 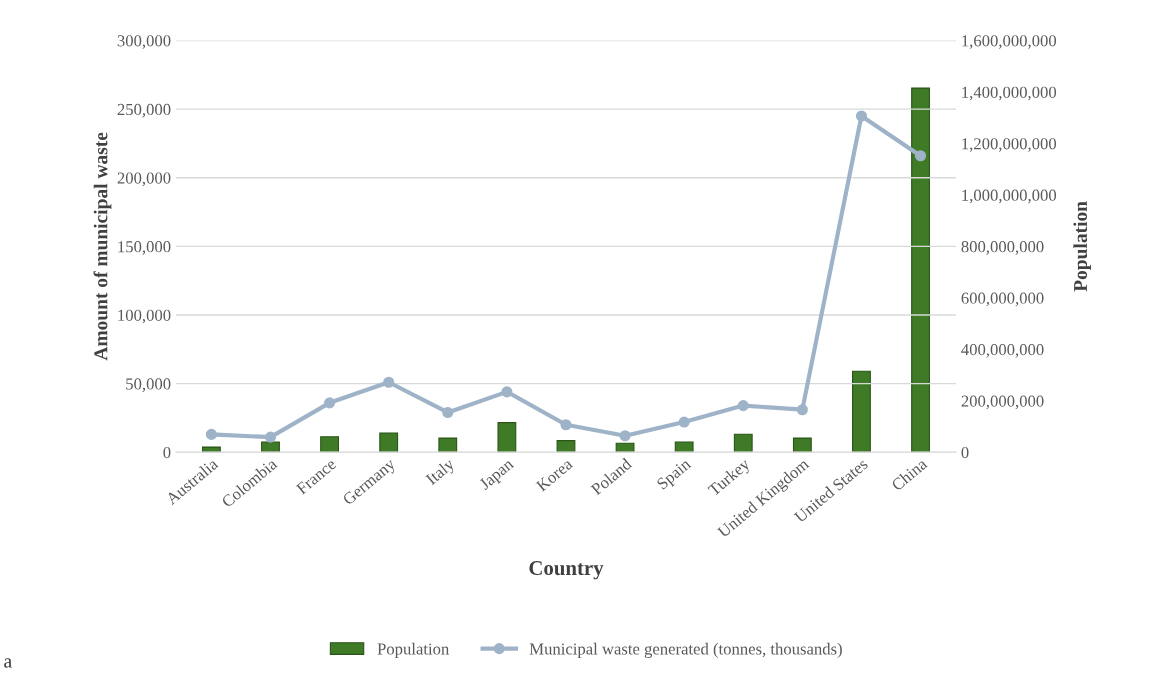 What do you see at coordinates (8, 663) in the screenshot?
I see `text: a` at bounding box center [8, 663].